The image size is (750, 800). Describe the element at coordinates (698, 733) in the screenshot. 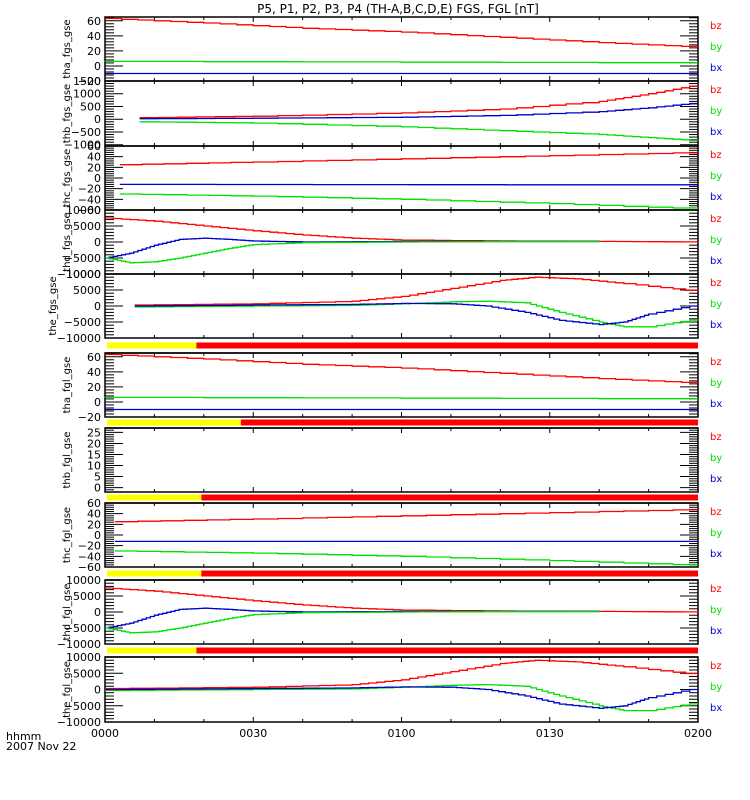

I see `x-tick-label: 0200` at that location.